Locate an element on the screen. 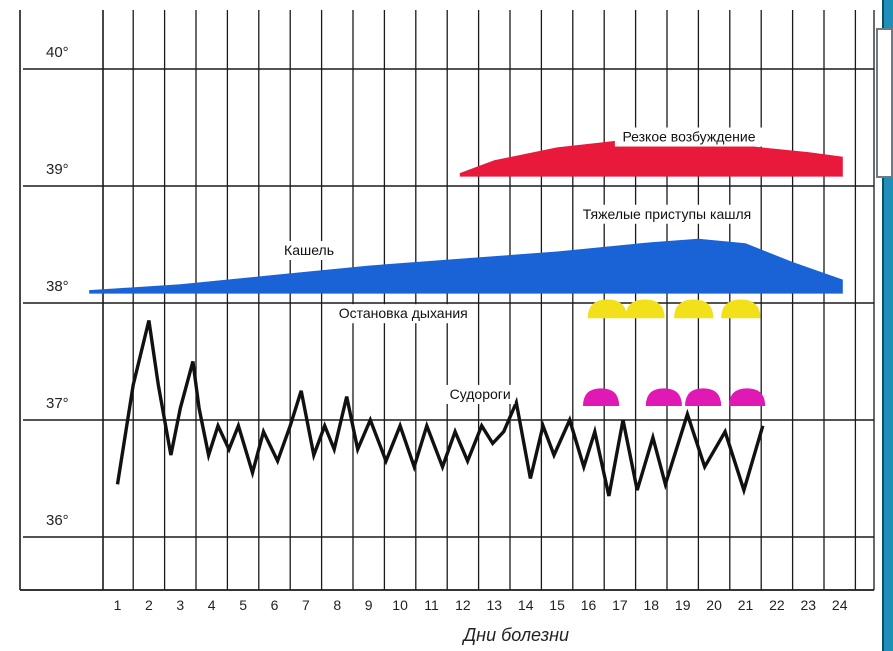 Image resolution: width=893 pixels, height=651 pixels. x-tick-label: 6 is located at coordinates (275, 605).